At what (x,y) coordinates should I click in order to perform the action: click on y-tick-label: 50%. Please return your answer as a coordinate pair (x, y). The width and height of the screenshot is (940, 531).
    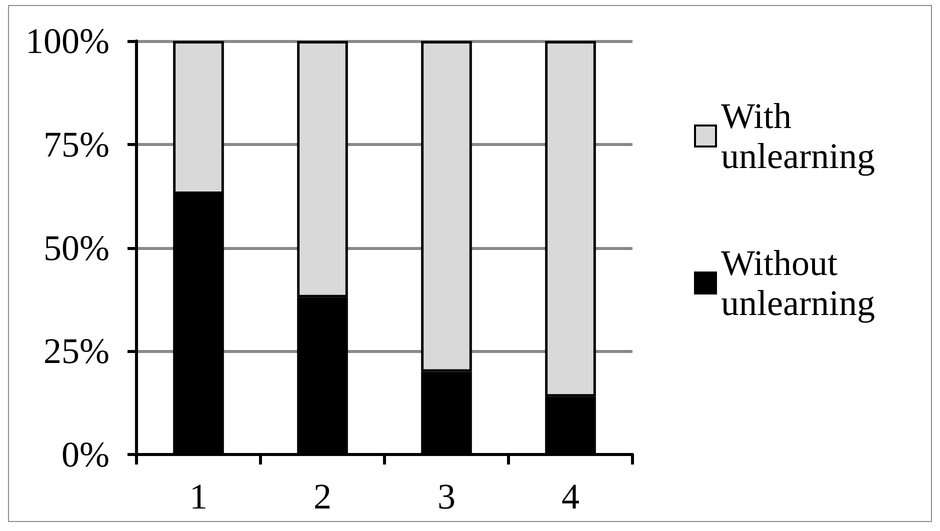
    Looking at the image, I should click on (77, 248).